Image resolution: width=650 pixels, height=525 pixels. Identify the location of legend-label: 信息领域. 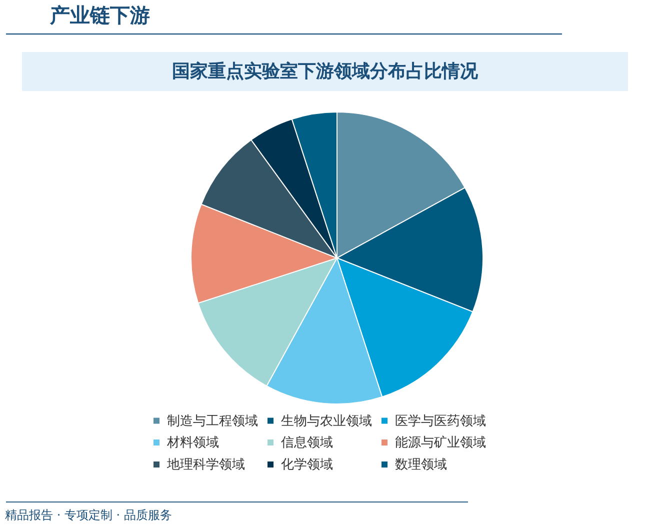
(307, 443).